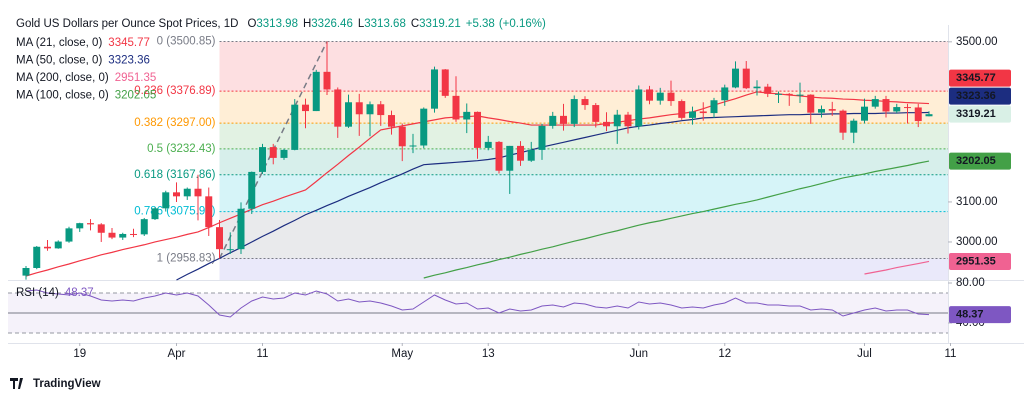  What do you see at coordinates (59, 61) in the screenshot?
I see `legend-name: MA (50, close, 0)` at bounding box center [59, 61].